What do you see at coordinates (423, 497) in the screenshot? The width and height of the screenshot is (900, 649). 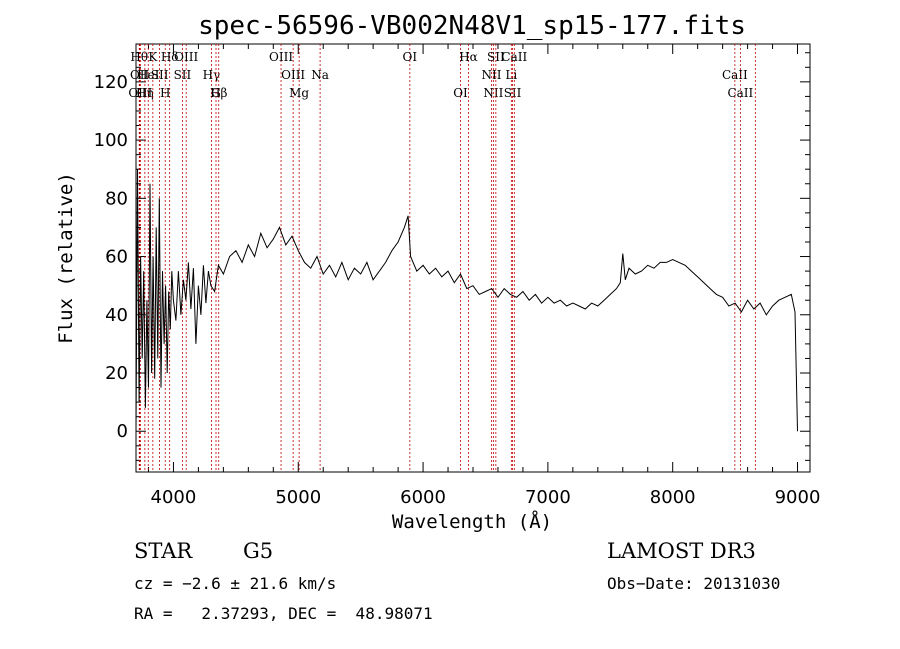 I see `x-tick-label: 6000` at bounding box center [423, 497].